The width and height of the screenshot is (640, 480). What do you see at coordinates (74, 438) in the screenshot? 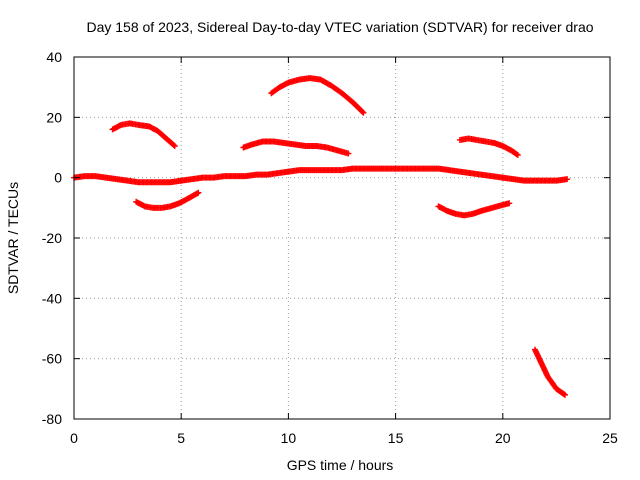
I see `x-tick-label: 0` at bounding box center [74, 438].